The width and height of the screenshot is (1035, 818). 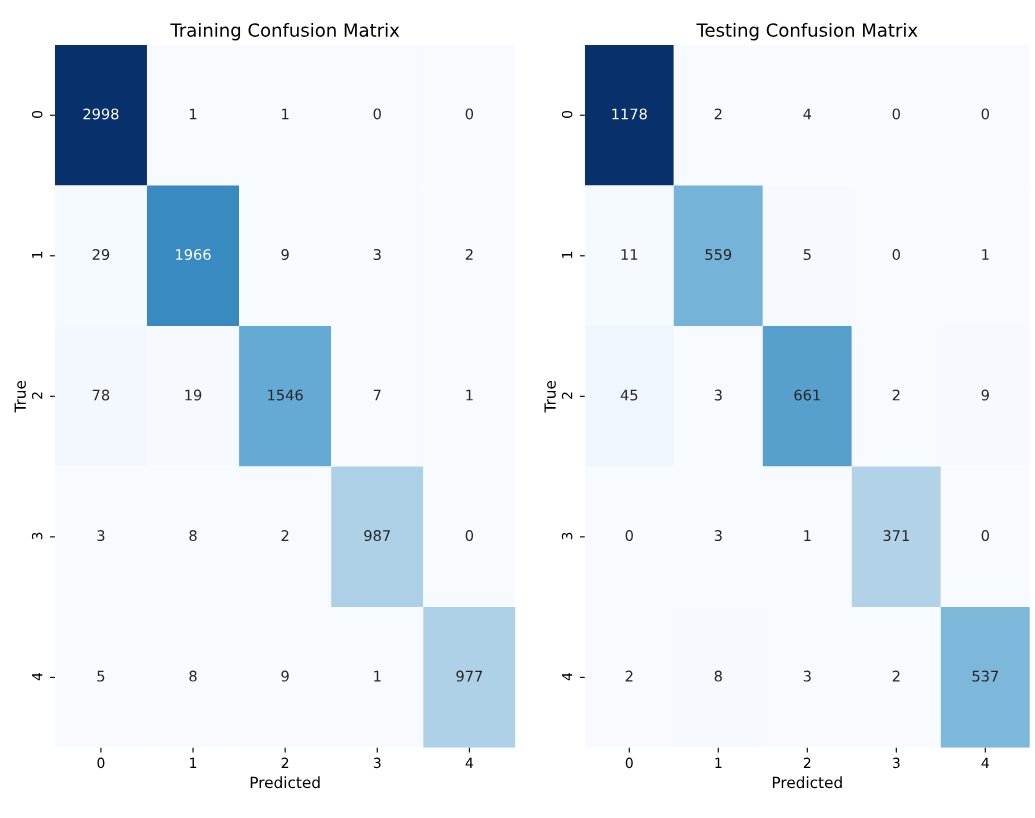 I want to click on data-label: 11, so click(x=629, y=254).